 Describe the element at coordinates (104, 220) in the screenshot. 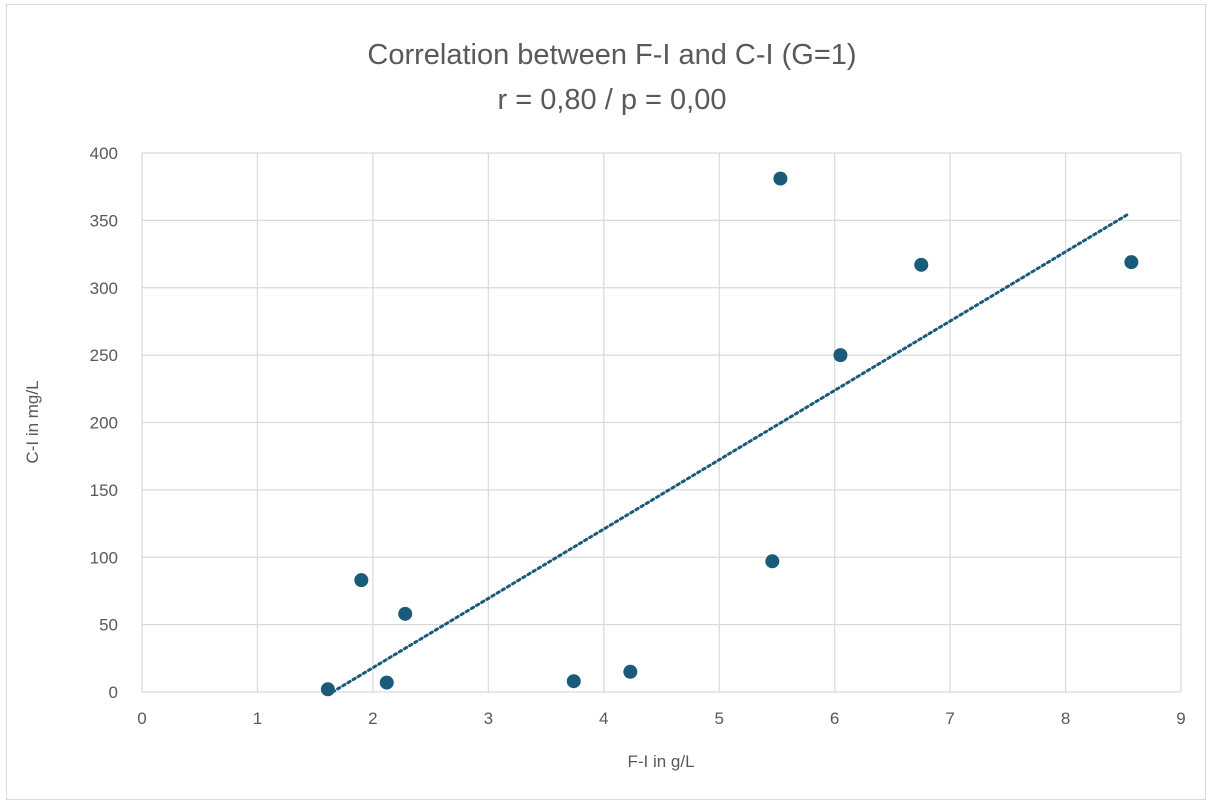

I see `y-tick-label: 350` at that location.